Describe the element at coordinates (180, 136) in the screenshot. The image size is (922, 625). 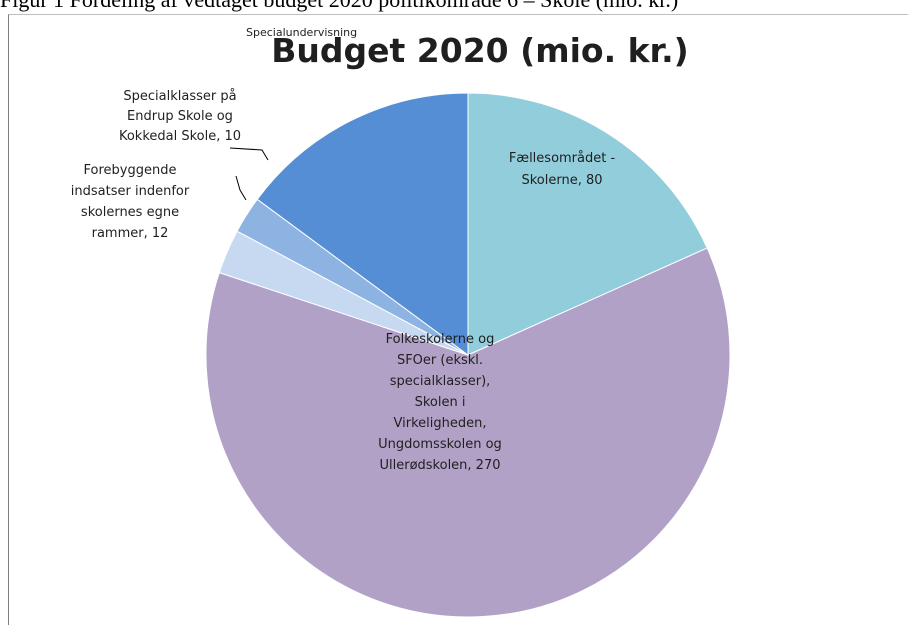
I see `slice-label-line: Kokkedal Skole, 10` at that location.